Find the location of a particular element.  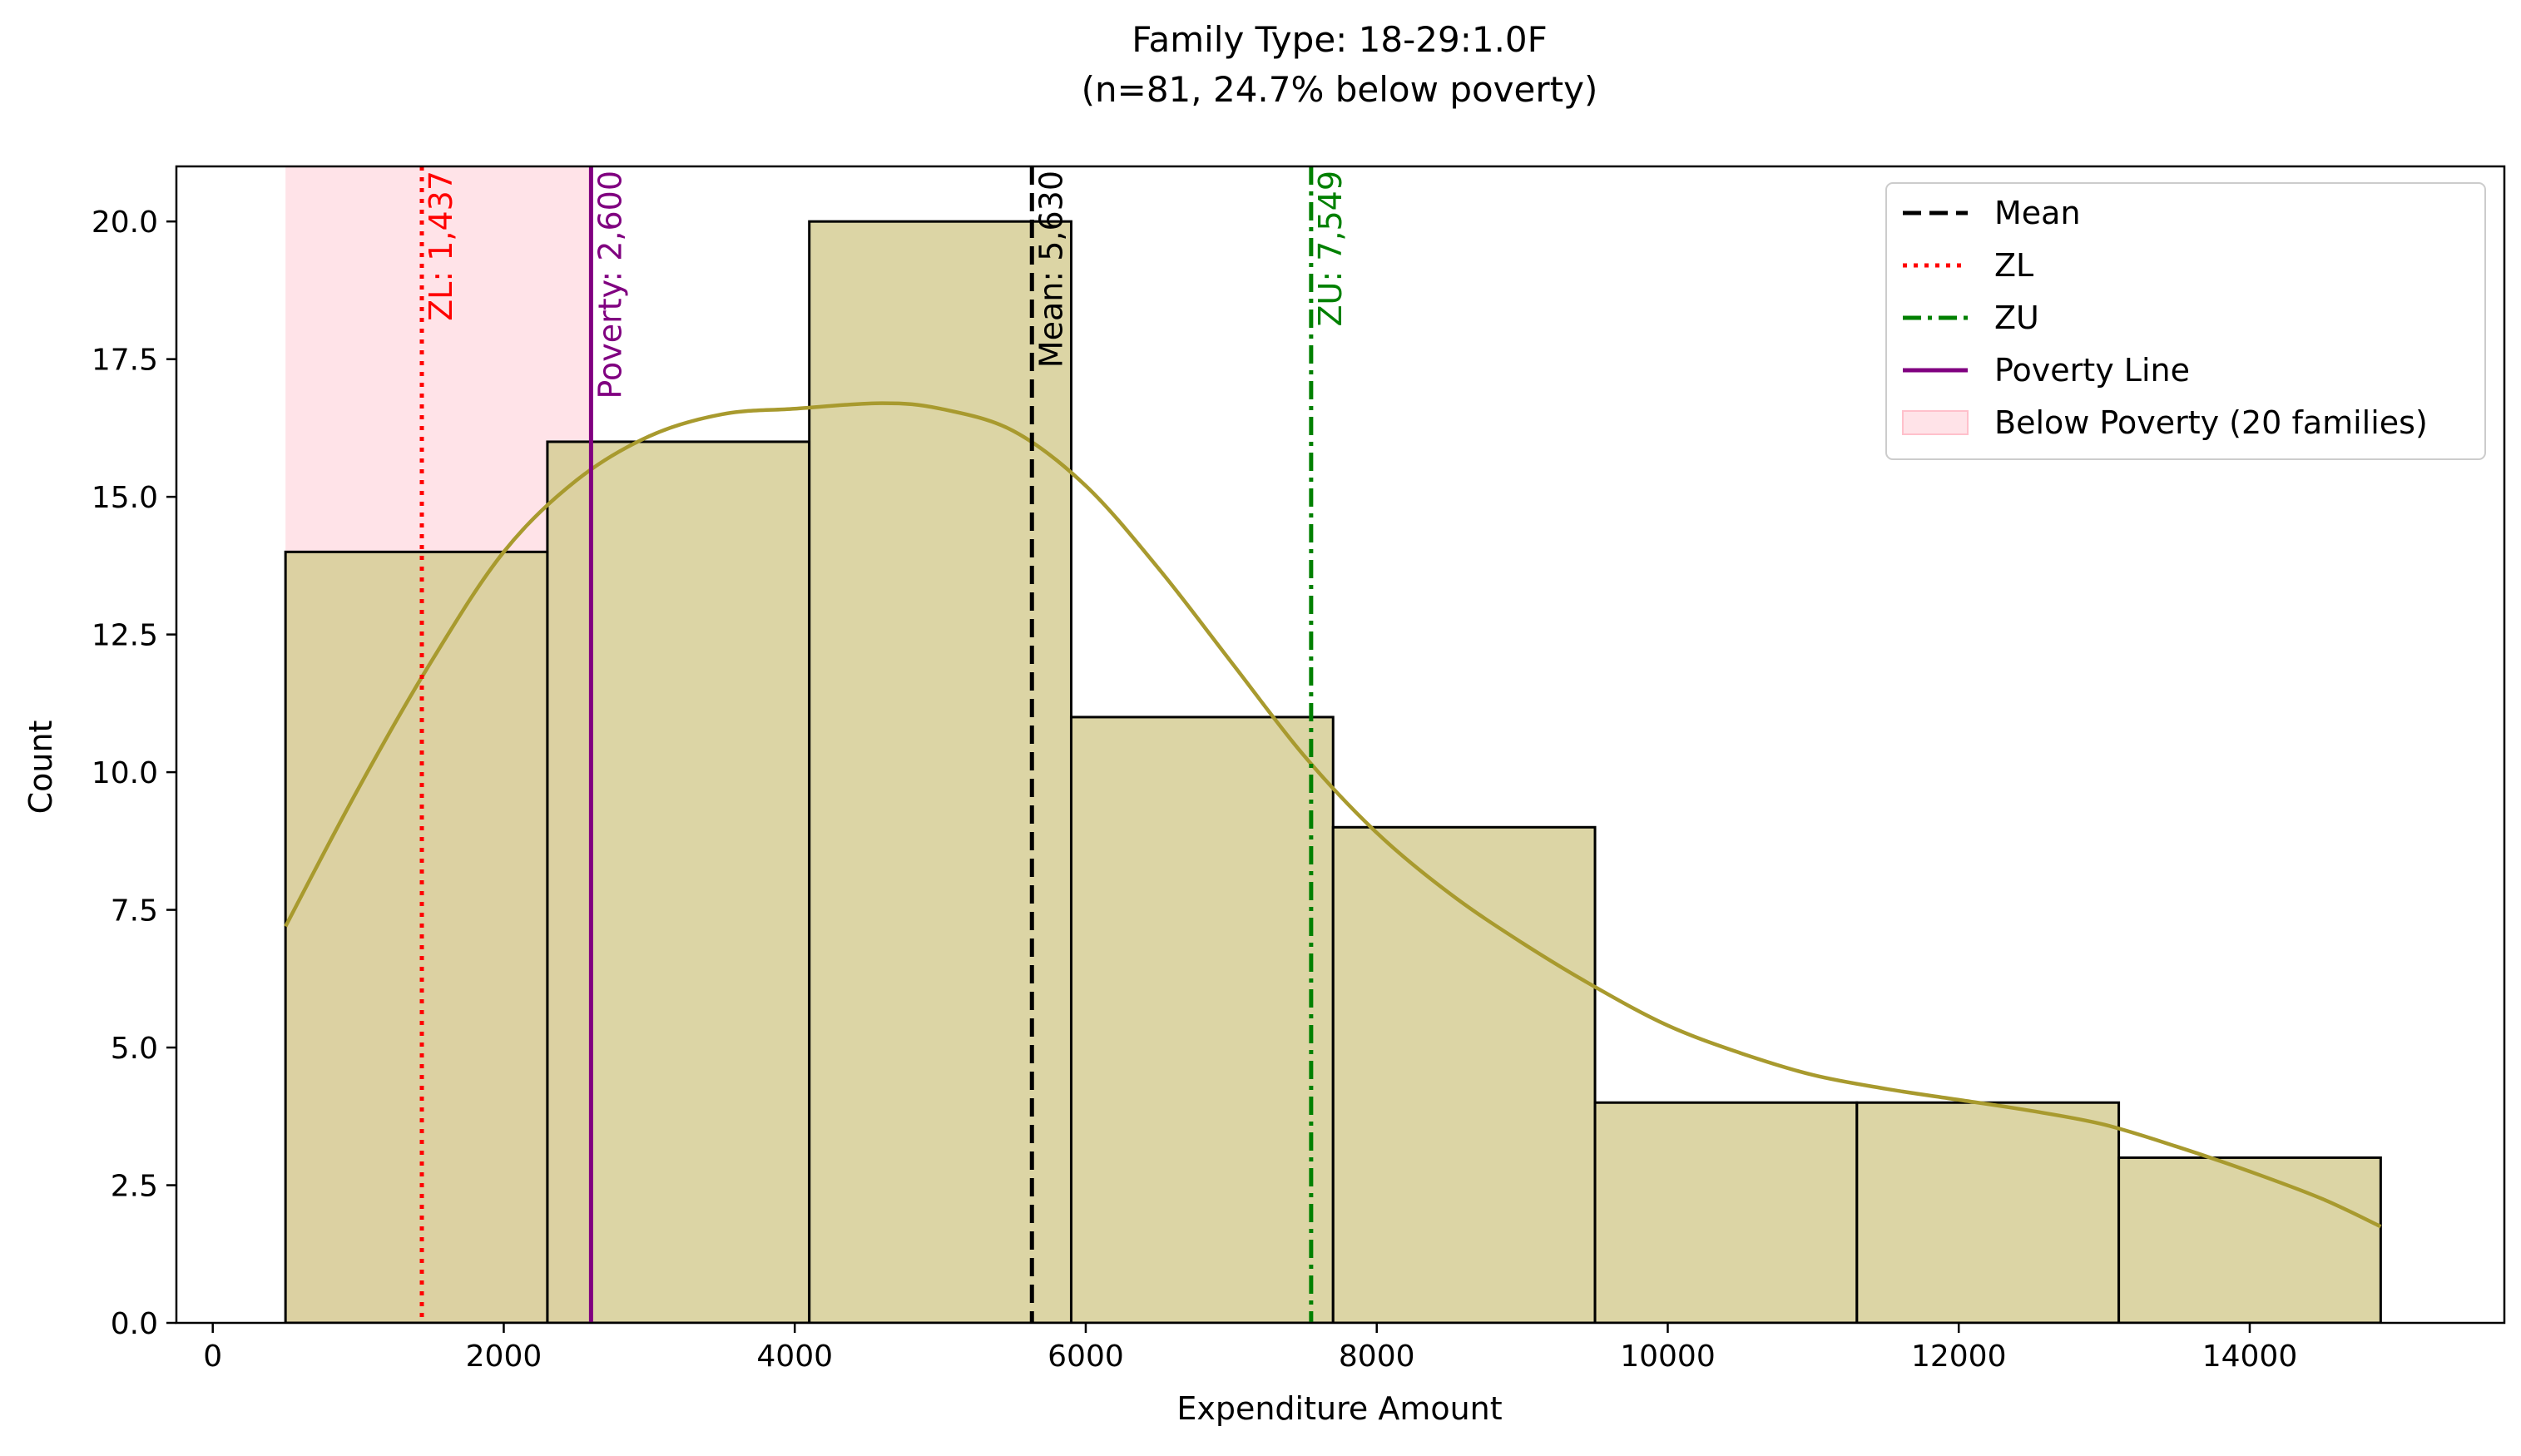

legend-box is located at coordinates (2185, 321).